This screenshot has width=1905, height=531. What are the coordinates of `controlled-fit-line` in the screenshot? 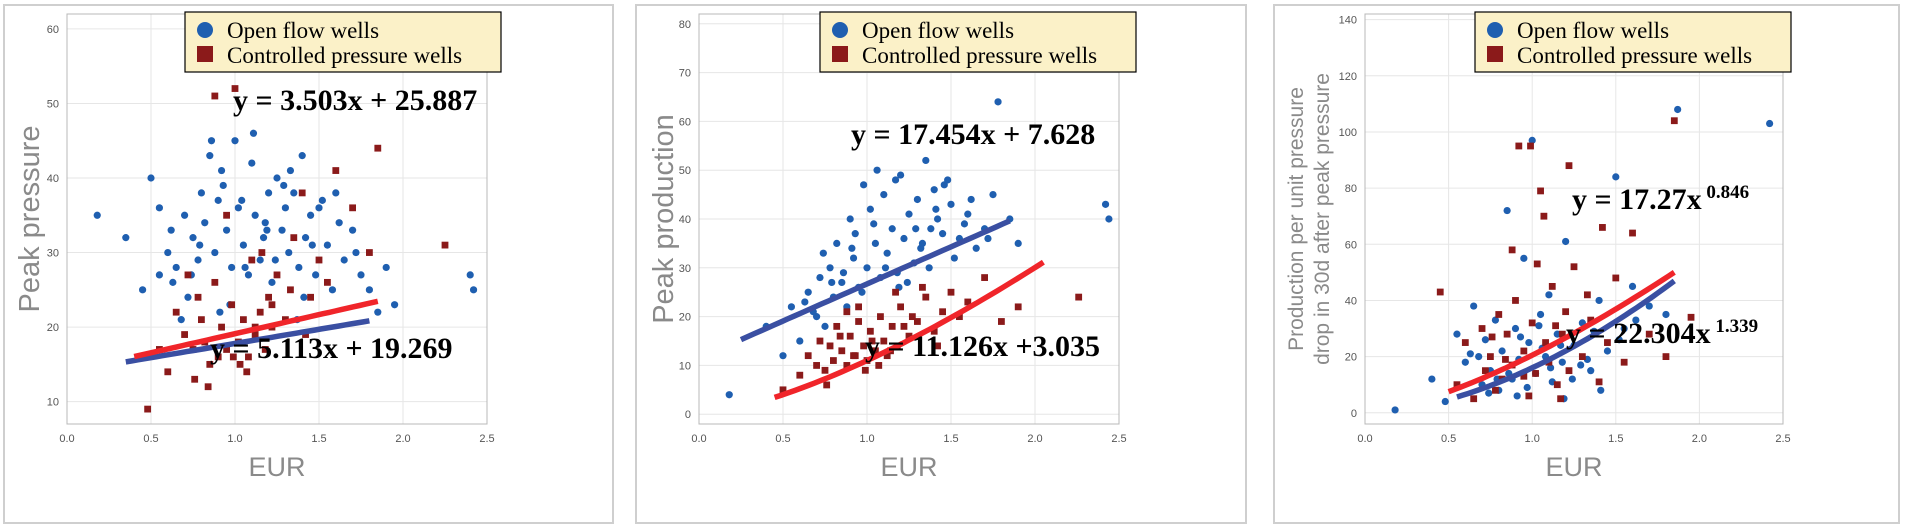 It's located at (256, 329).